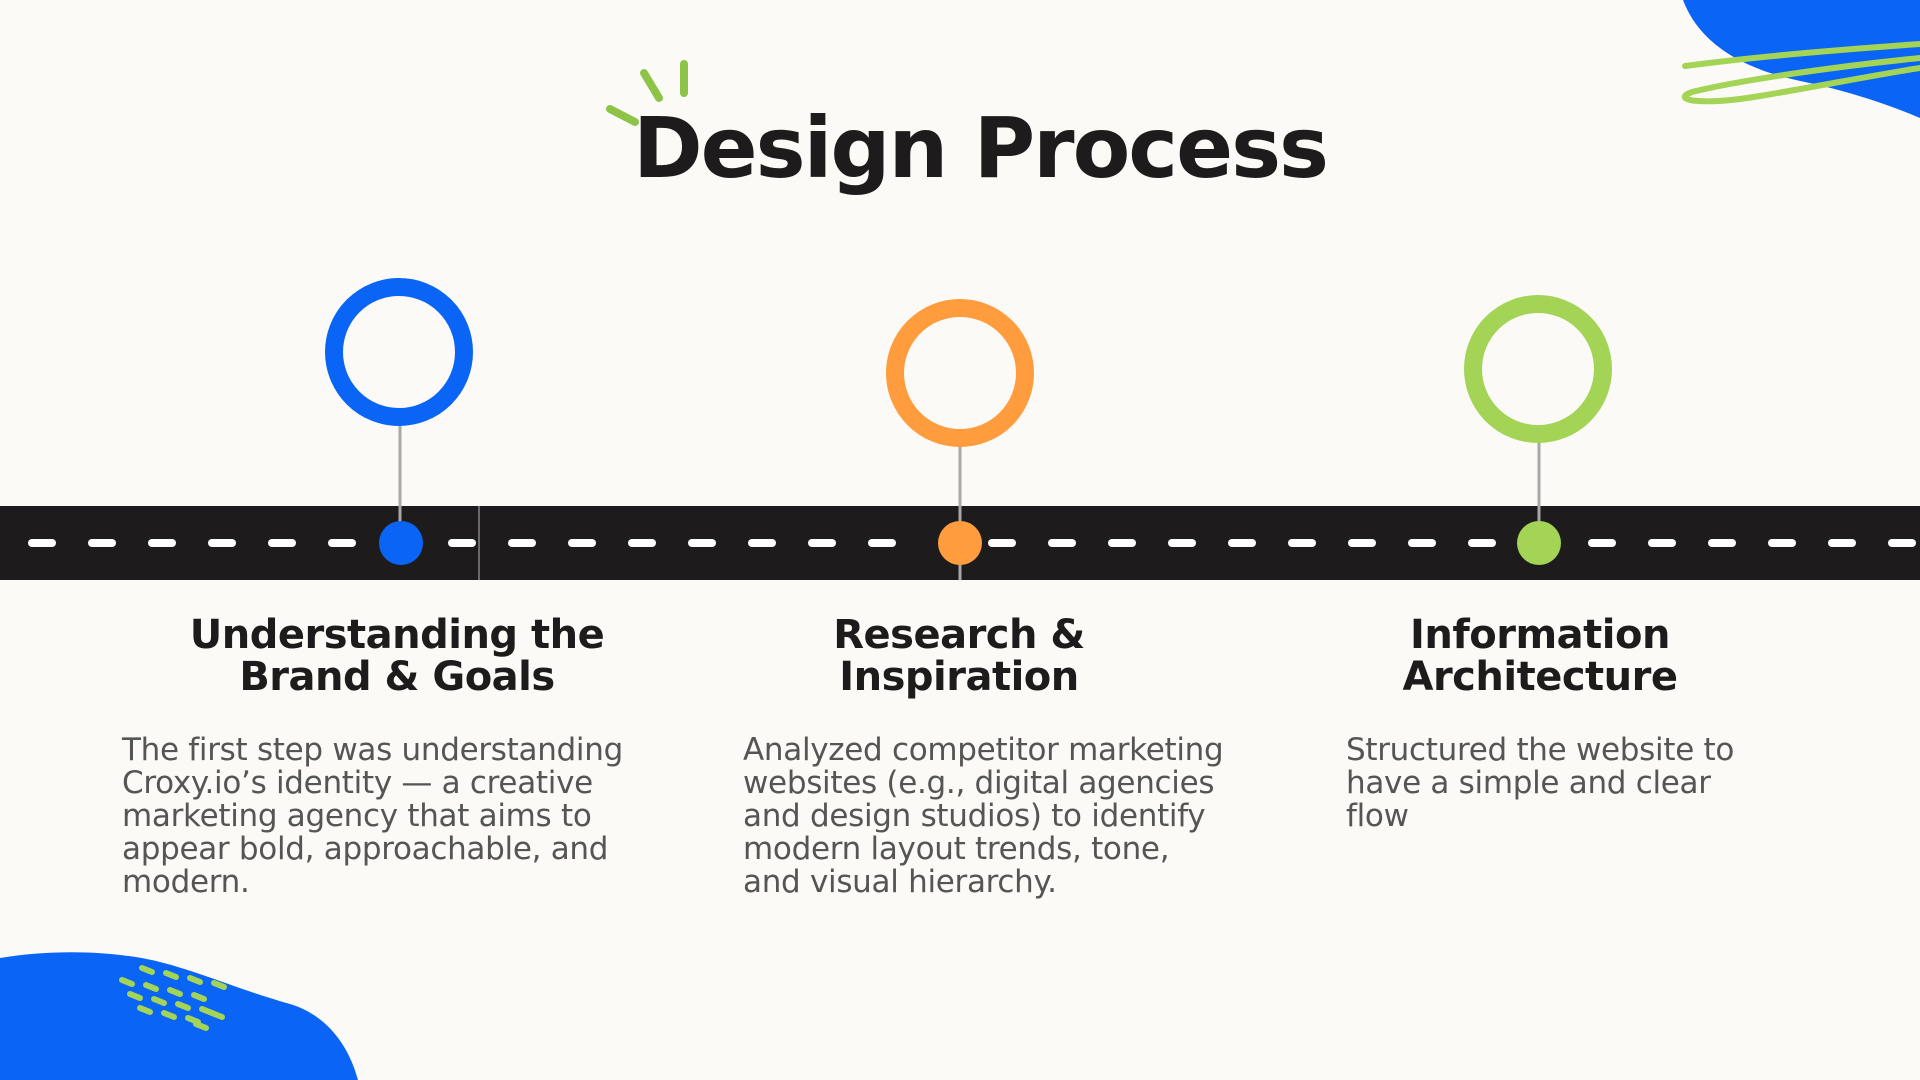 The height and width of the screenshot is (1080, 1920). Describe the element at coordinates (980, 148) in the screenshot. I see `page-title: Design Process` at that location.